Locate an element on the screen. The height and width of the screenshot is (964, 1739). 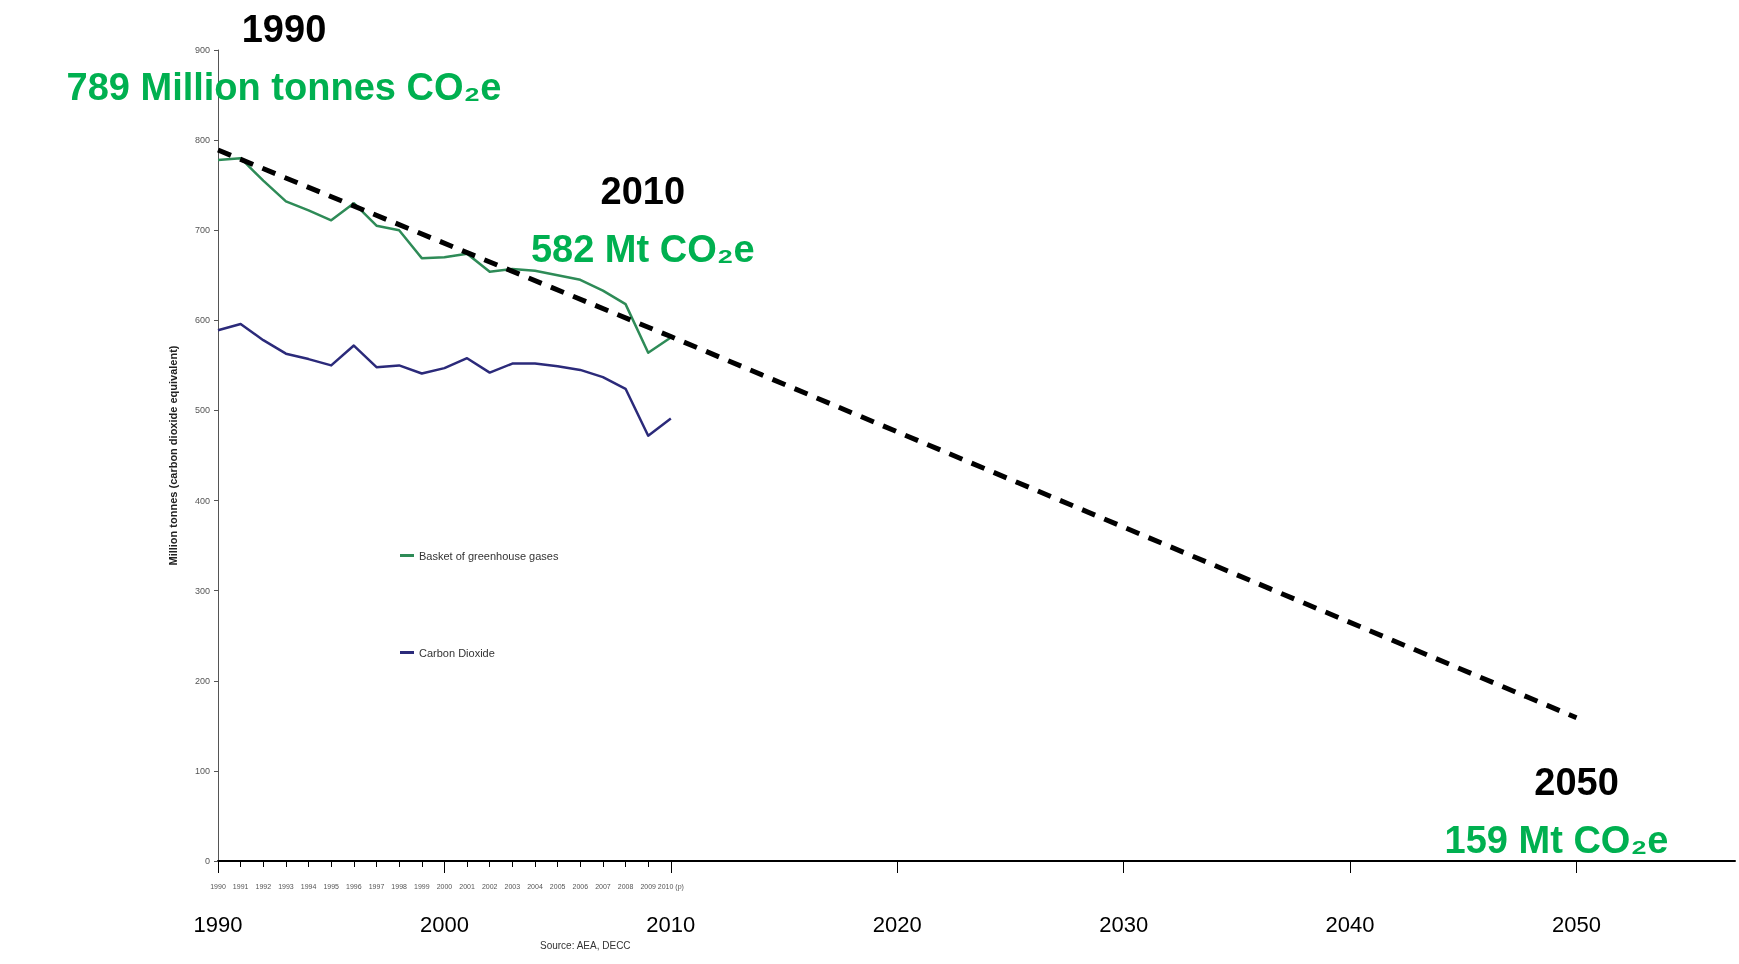
y-axis-title: Million tonnes (carbon dioxide equivalent) is located at coordinates (172, 455).